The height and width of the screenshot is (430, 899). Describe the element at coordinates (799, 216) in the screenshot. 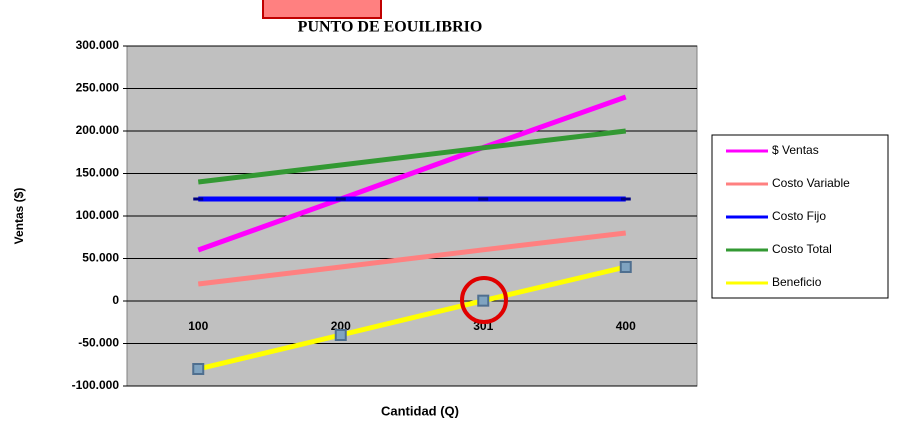

I see `legend-label: Costo Fijo` at that location.